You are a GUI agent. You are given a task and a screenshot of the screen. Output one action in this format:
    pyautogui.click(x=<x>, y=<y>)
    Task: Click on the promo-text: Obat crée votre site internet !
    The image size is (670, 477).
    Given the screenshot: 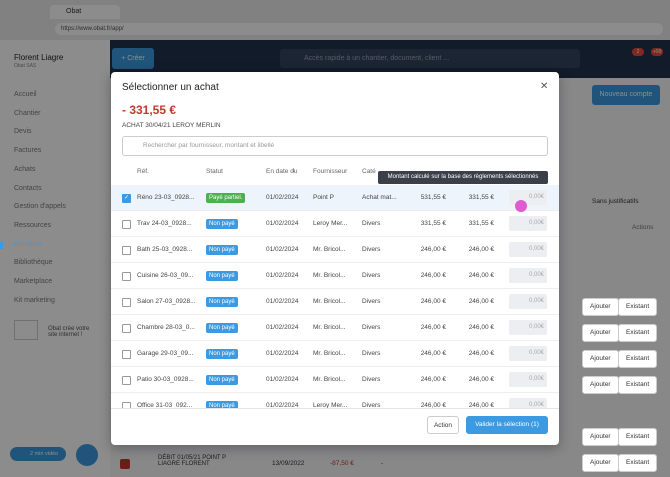 What is the action you would take?
    pyautogui.click(x=69, y=332)
    